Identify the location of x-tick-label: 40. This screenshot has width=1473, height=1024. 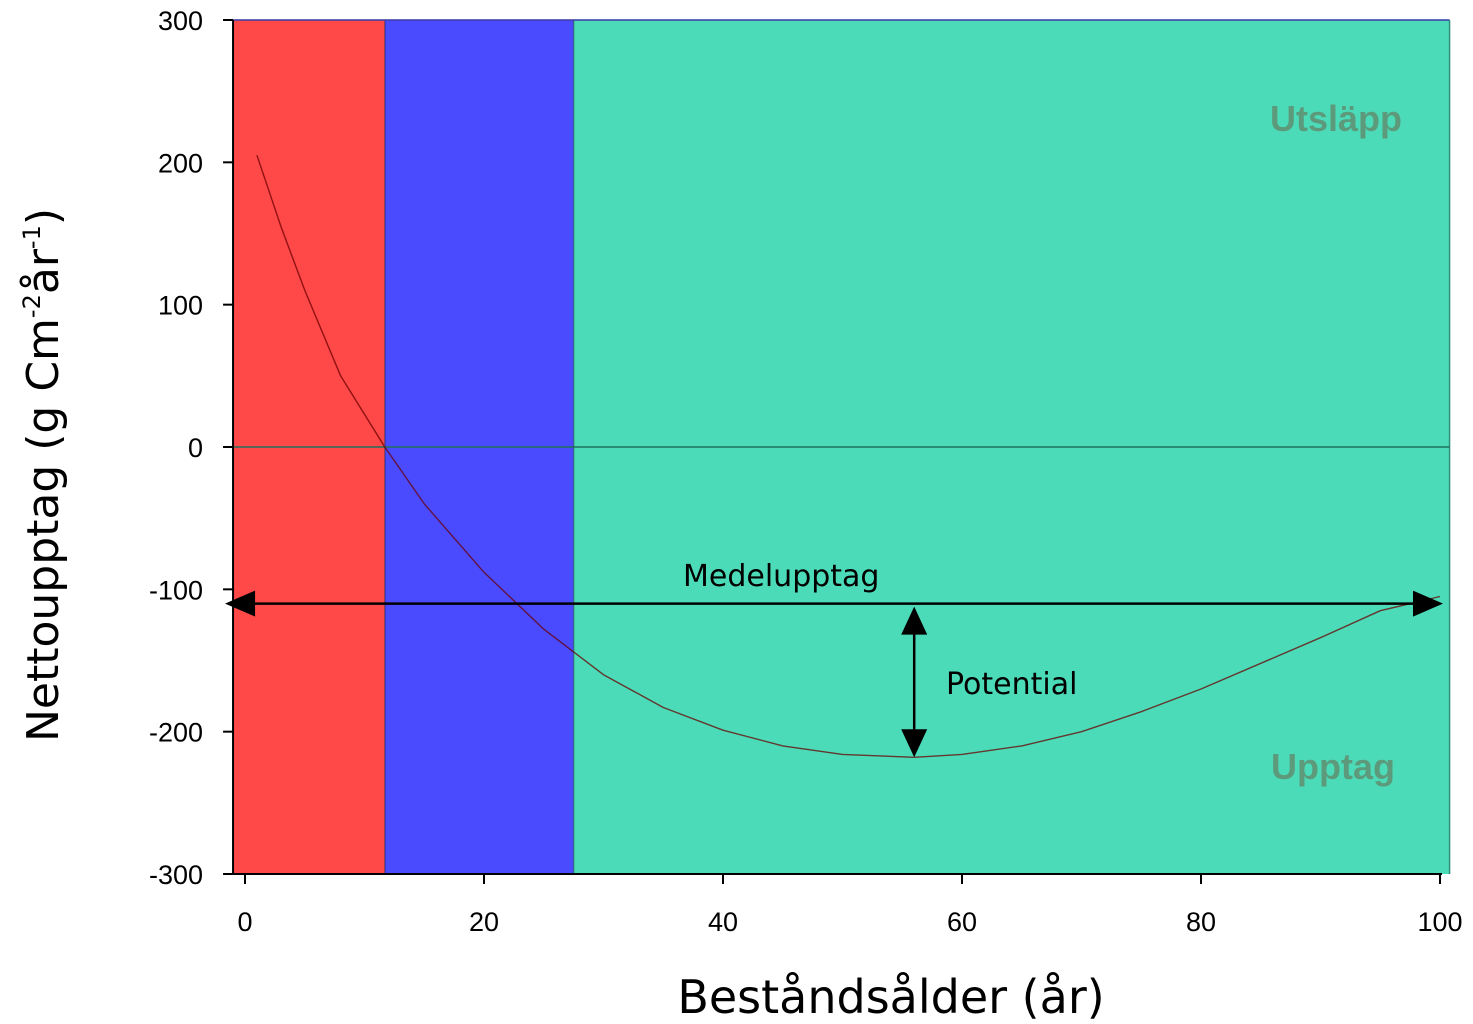
(723, 922).